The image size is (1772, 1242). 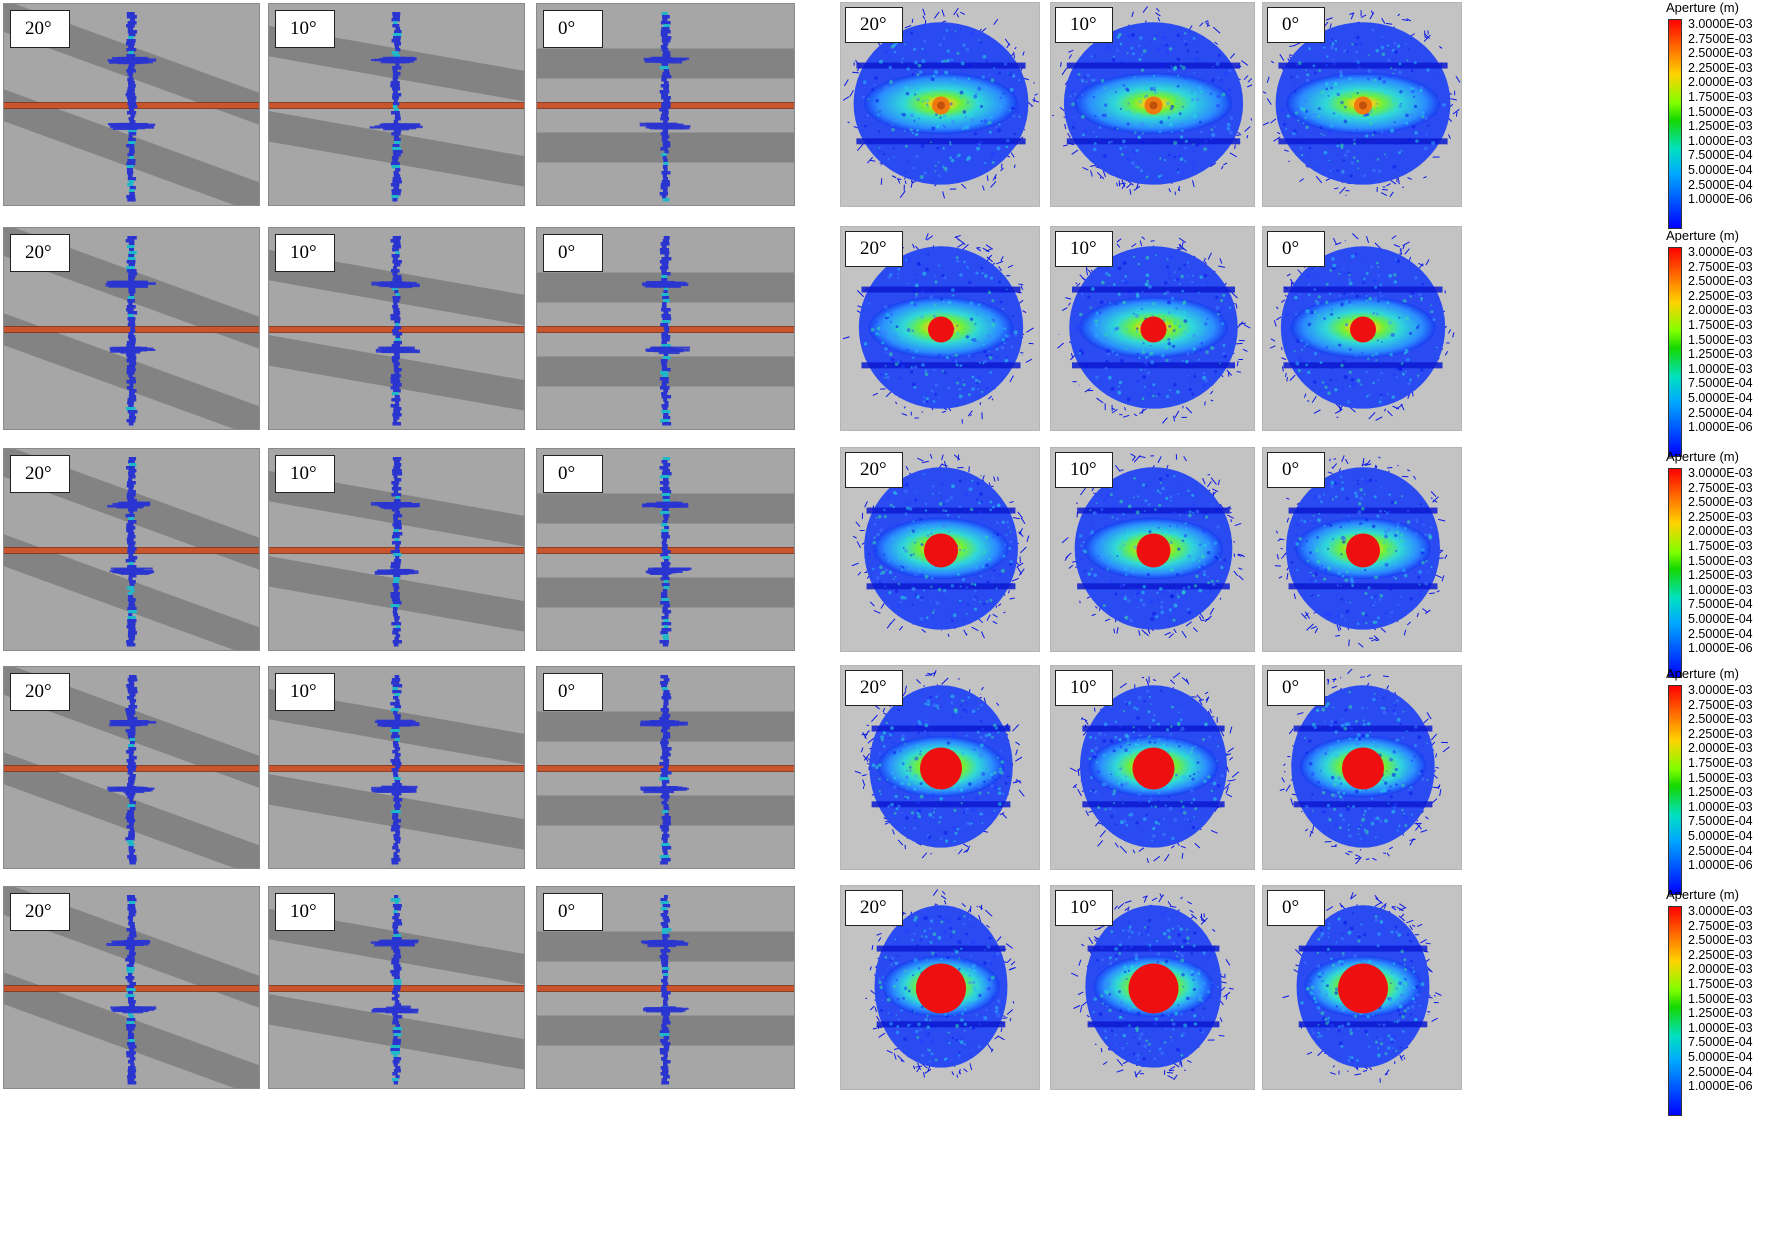 I want to click on aperture-panel: 10°, so click(x=1152, y=104).